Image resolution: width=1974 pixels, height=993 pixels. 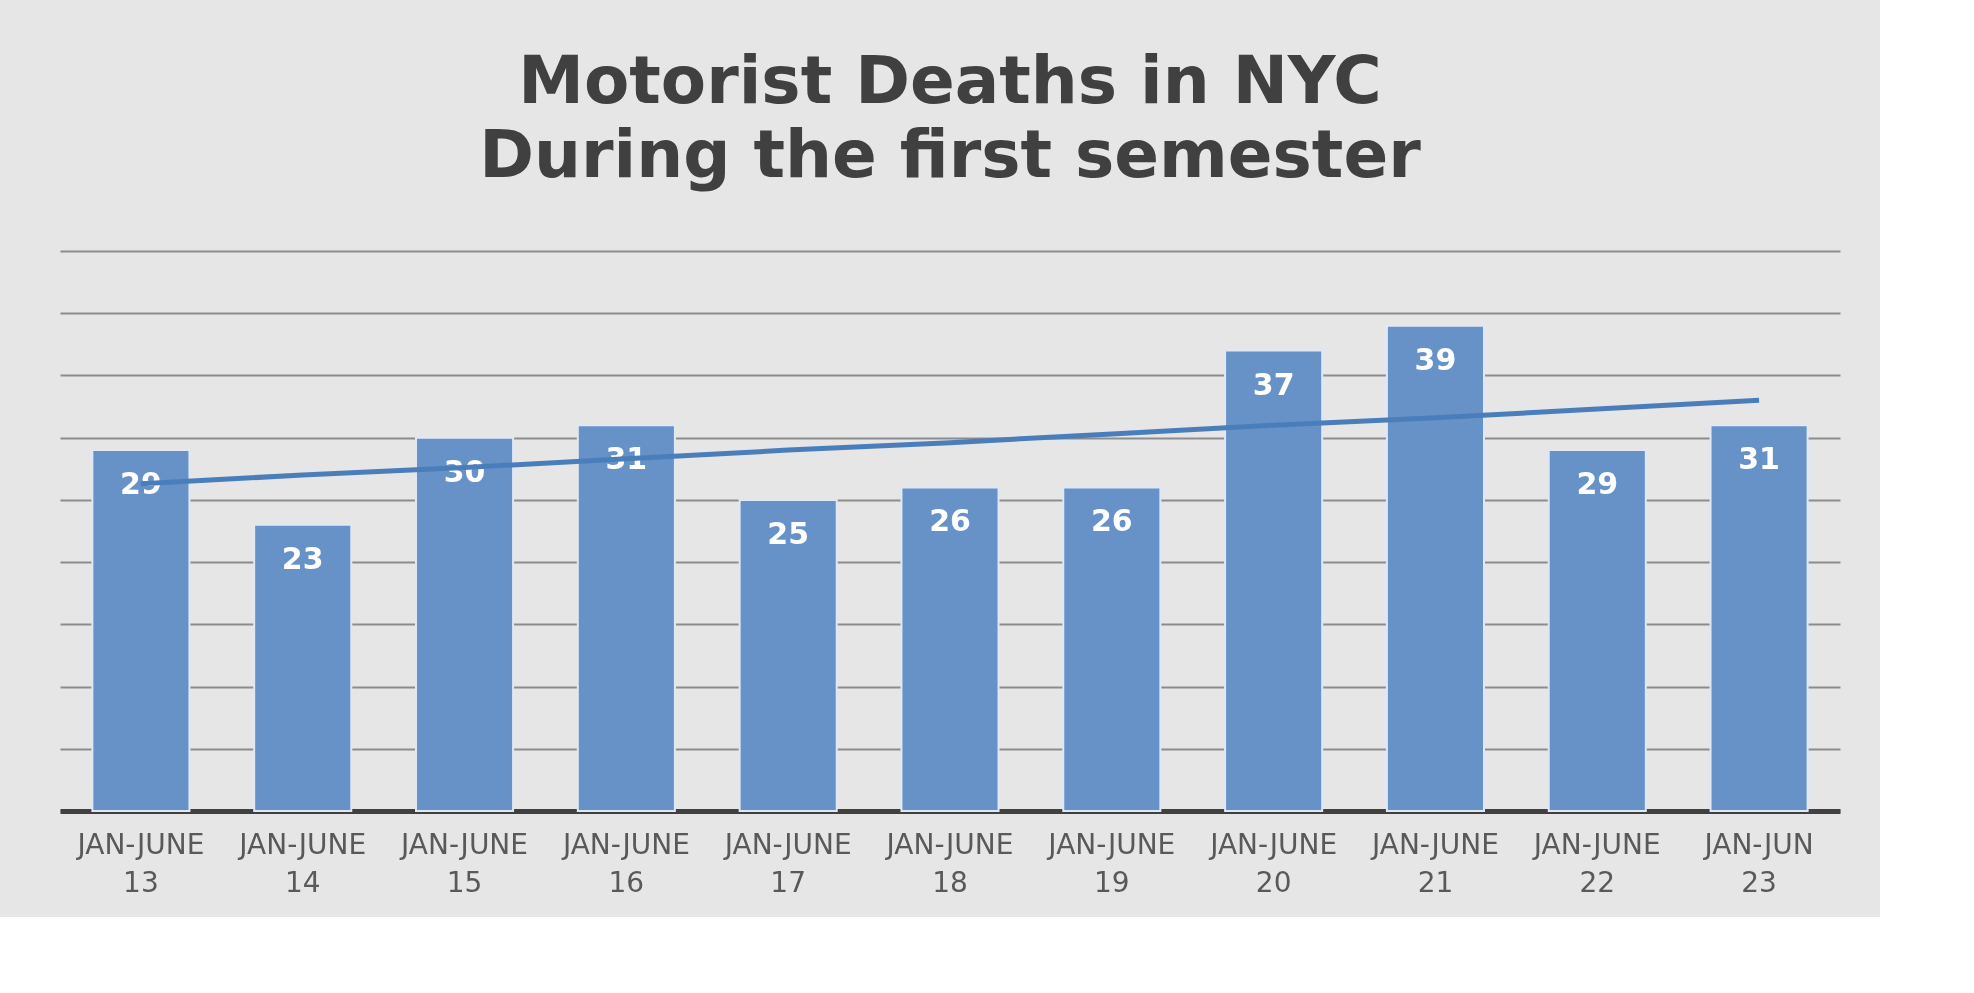 What do you see at coordinates (949, 863) in the screenshot?
I see `x-tick-label: JAN-JUNE 18` at bounding box center [949, 863].